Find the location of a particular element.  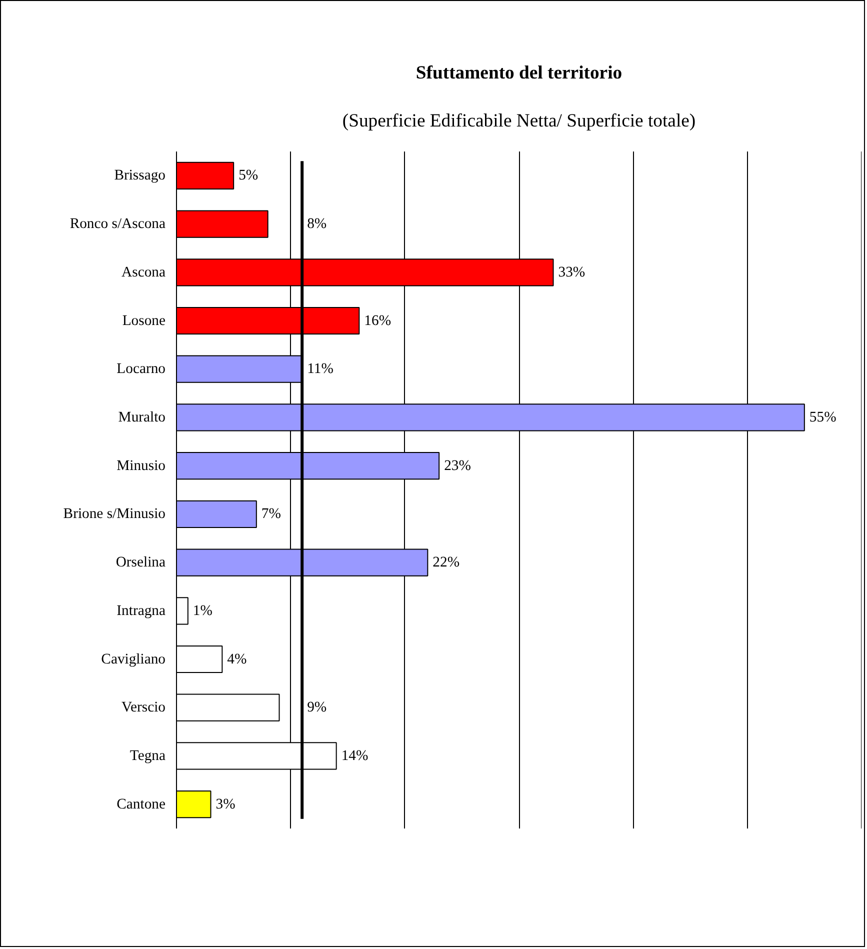

y-tick-label: Cantone is located at coordinates (141, 804).